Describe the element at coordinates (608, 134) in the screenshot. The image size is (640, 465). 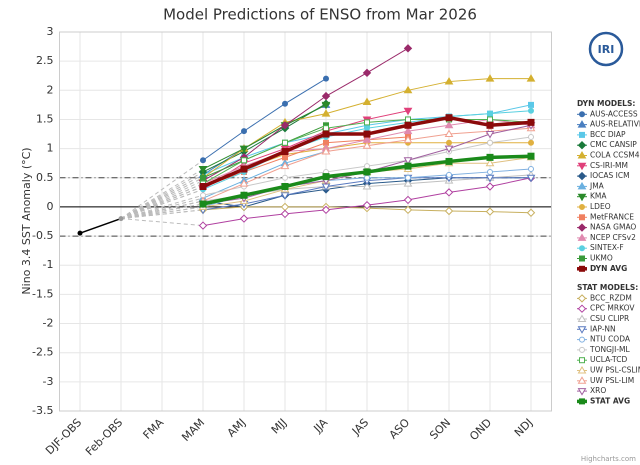
I see `legend-label: BCC DIAP` at that location.